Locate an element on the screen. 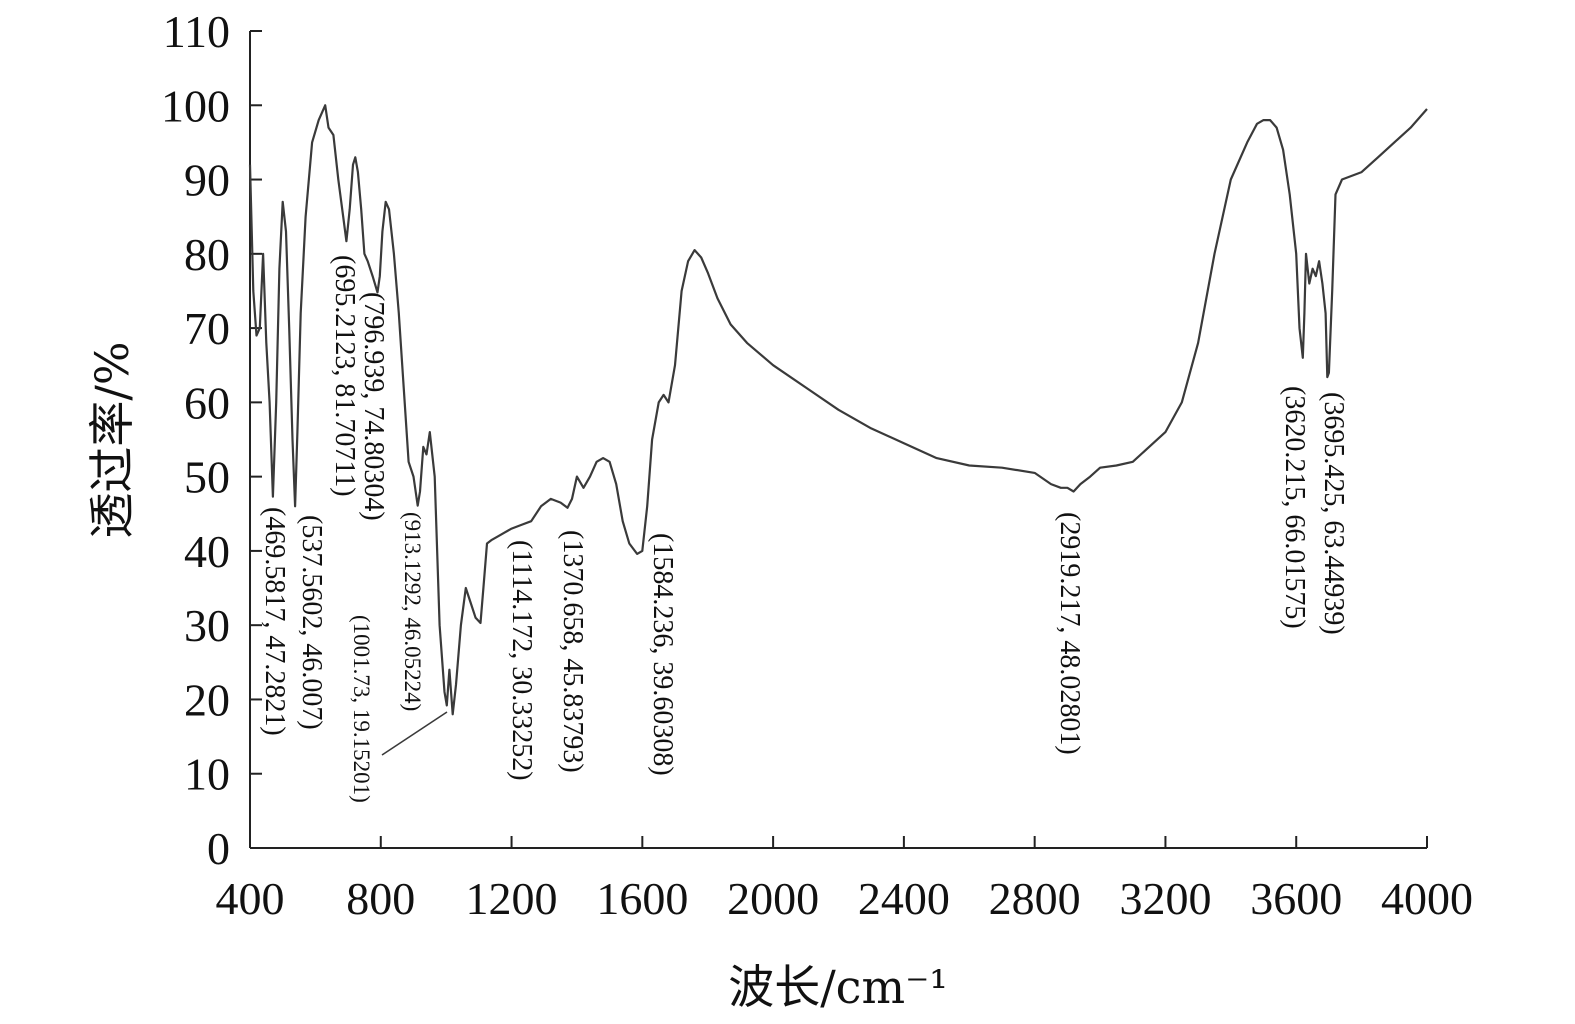  x-axis-ticks: 400 800 1200 1600 2000 2400 2800 3200 3600 4000 is located at coordinates (844, 880).